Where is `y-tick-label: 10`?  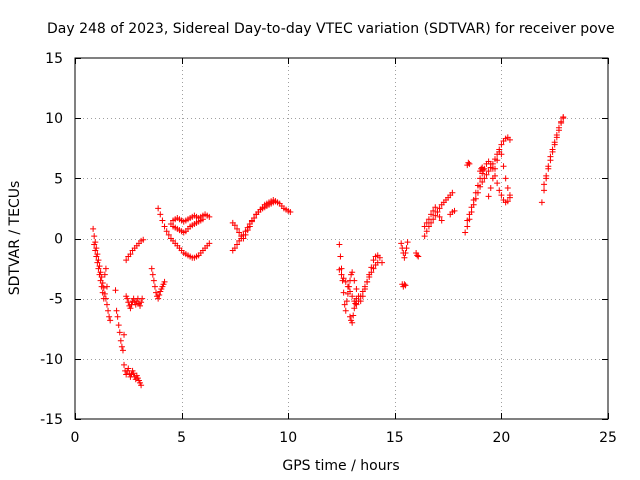
y-tick-label: 10 is located at coordinates (54, 119).